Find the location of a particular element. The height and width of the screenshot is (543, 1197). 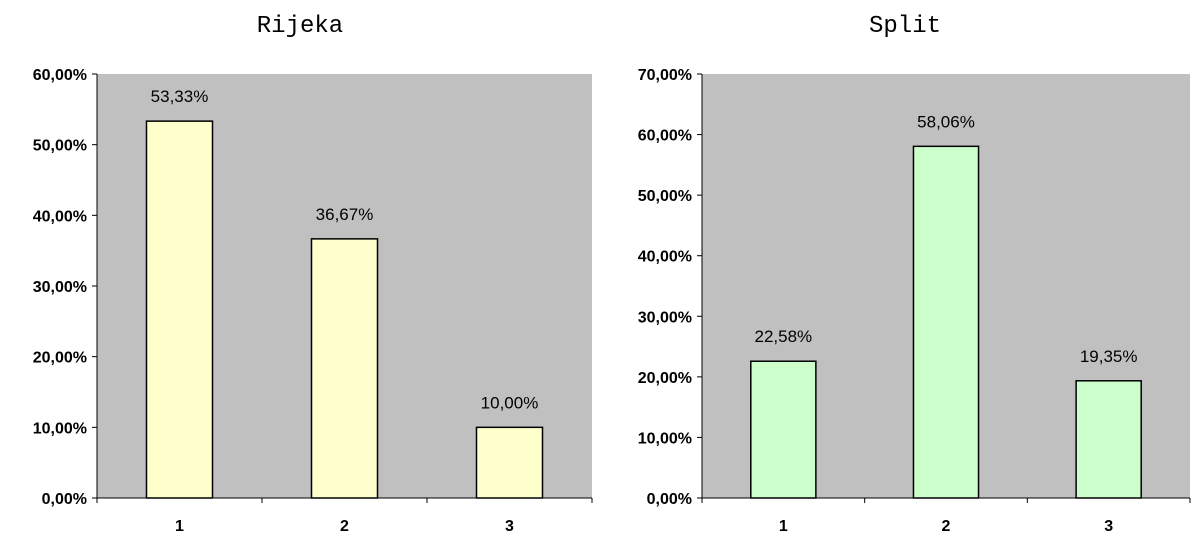

data-label: 19,35% is located at coordinates (1109, 356).